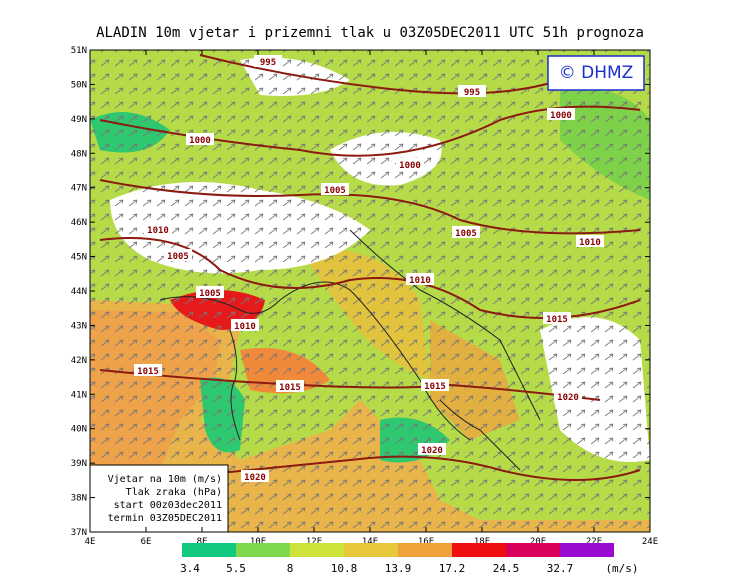 This screenshot has height=582, width=740. What do you see at coordinates (79, 499) in the screenshot?
I see `latitude-label: 38N` at bounding box center [79, 499].